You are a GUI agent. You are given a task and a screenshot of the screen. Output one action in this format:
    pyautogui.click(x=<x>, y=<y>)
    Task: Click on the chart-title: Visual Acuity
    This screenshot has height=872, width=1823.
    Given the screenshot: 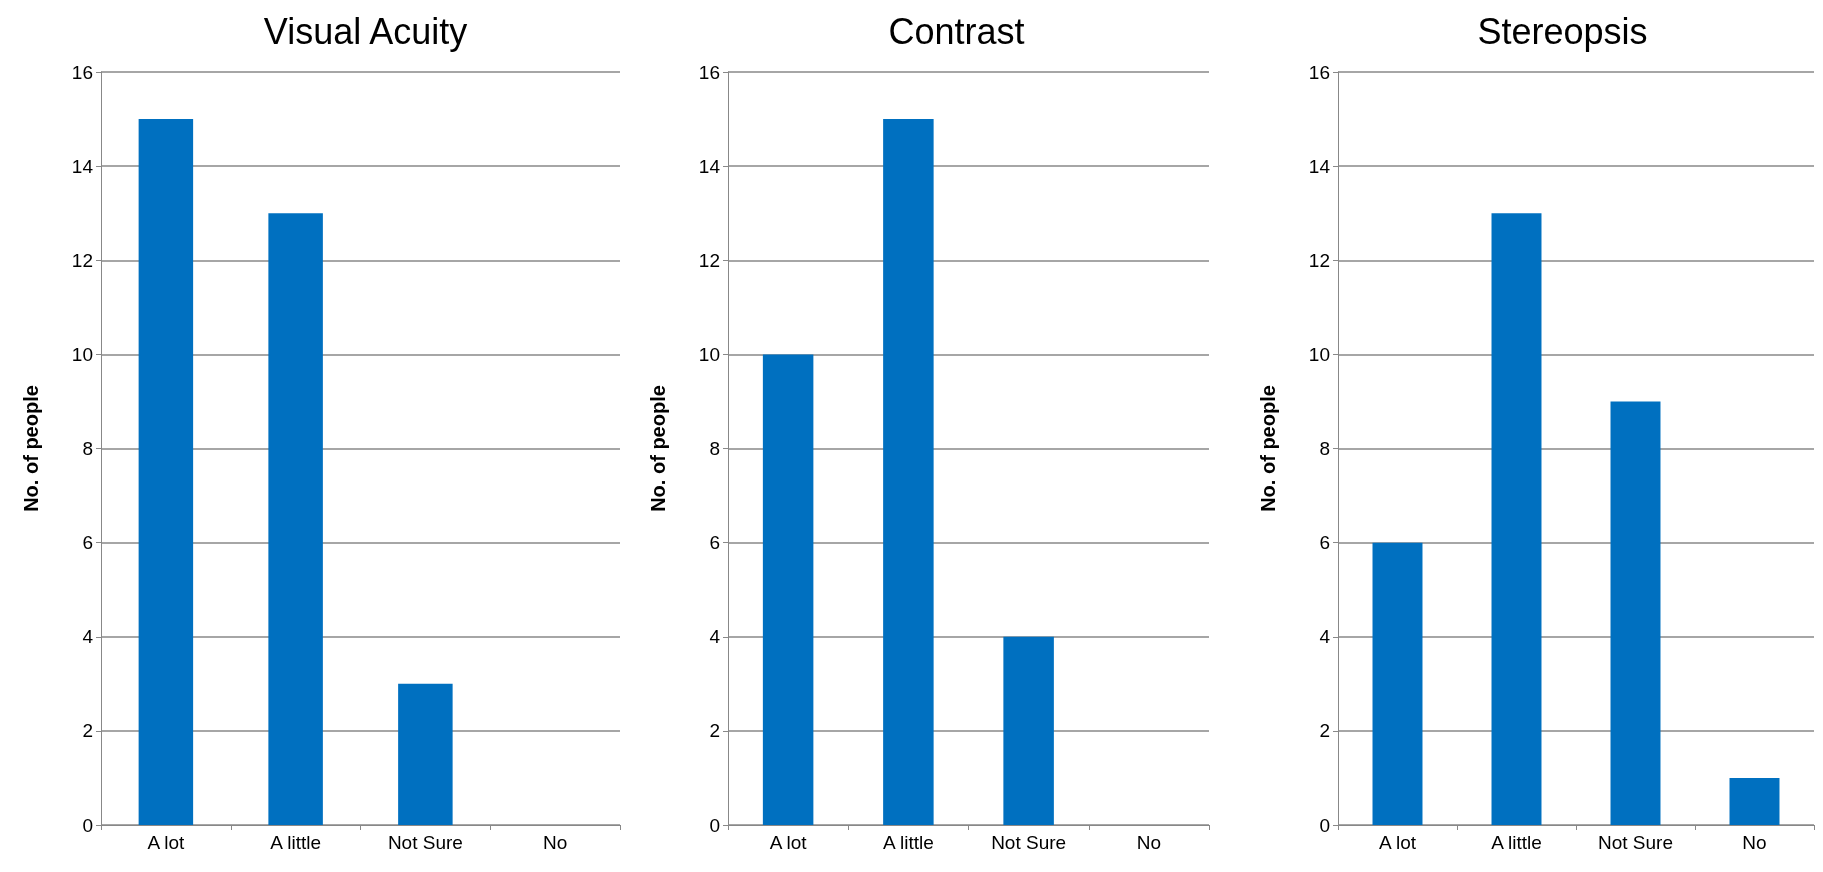 What is the action you would take?
    pyautogui.click(x=365, y=31)
    